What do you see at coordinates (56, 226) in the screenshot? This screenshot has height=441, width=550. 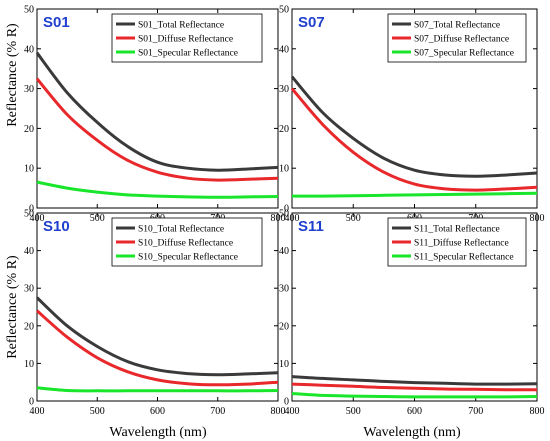 I see `panel-title: S10` at bounding box center [56, 226].